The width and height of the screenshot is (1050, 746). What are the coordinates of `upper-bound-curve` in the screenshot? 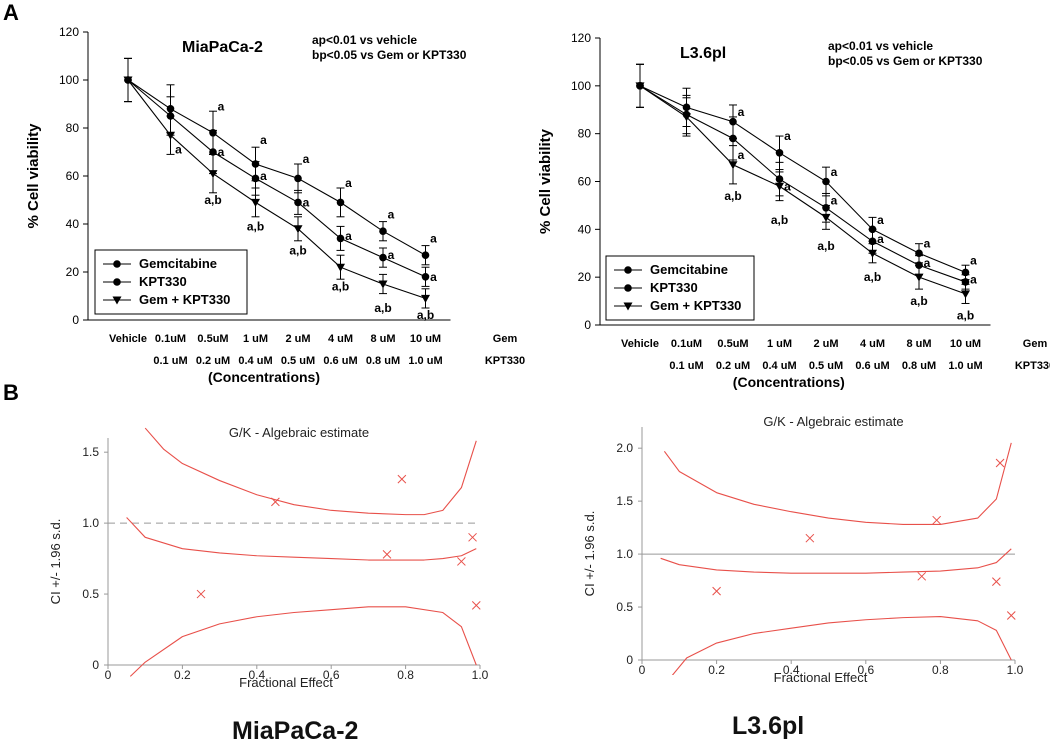 It's located at (837, 483).